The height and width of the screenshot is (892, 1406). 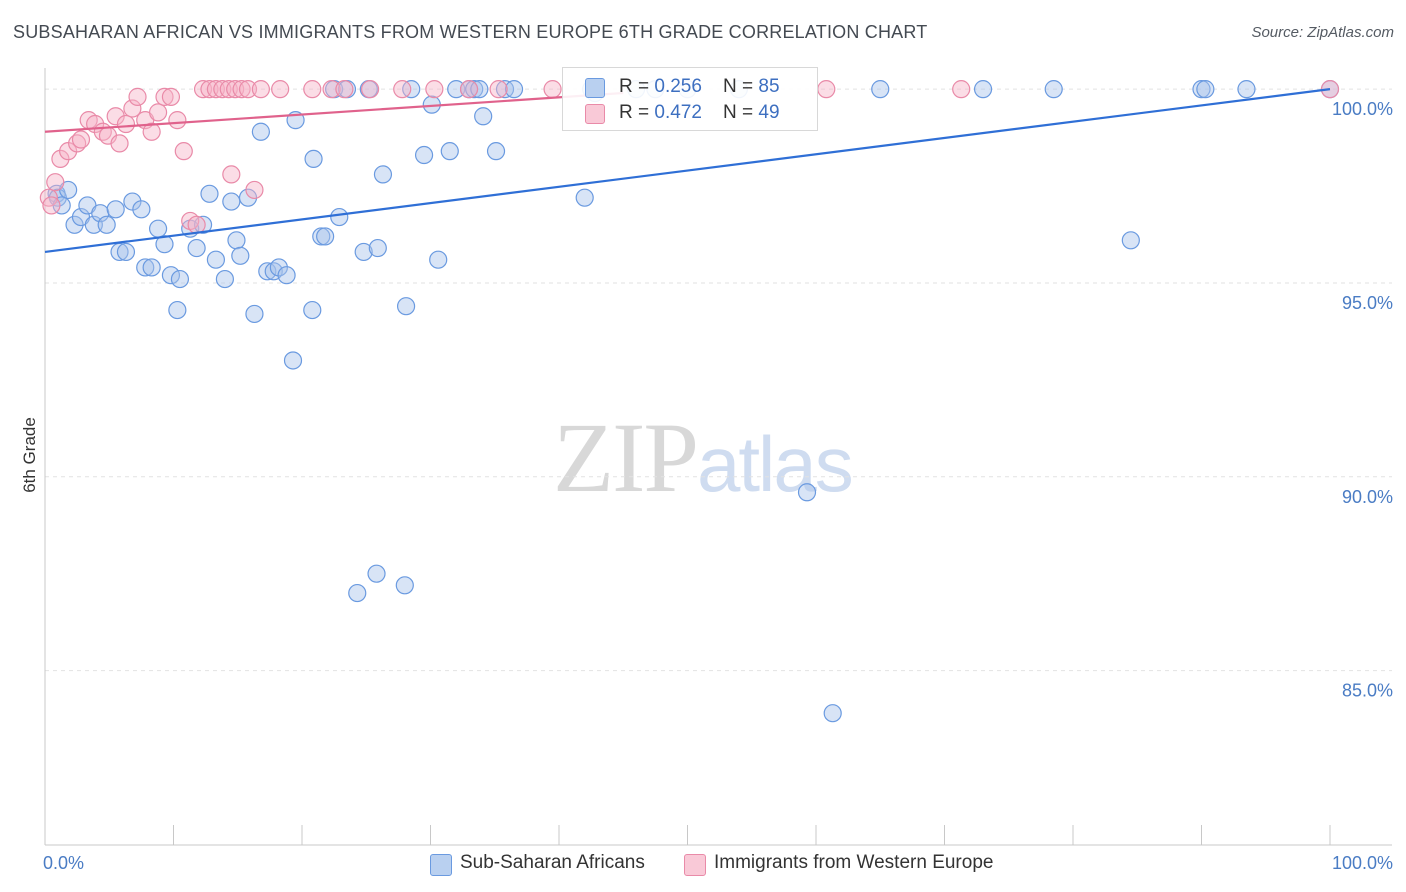 What do you see at coordinates (63, 863) in the screenshot?
I see `x-tick-label: 0.0%` at bounding box center [63, 863].